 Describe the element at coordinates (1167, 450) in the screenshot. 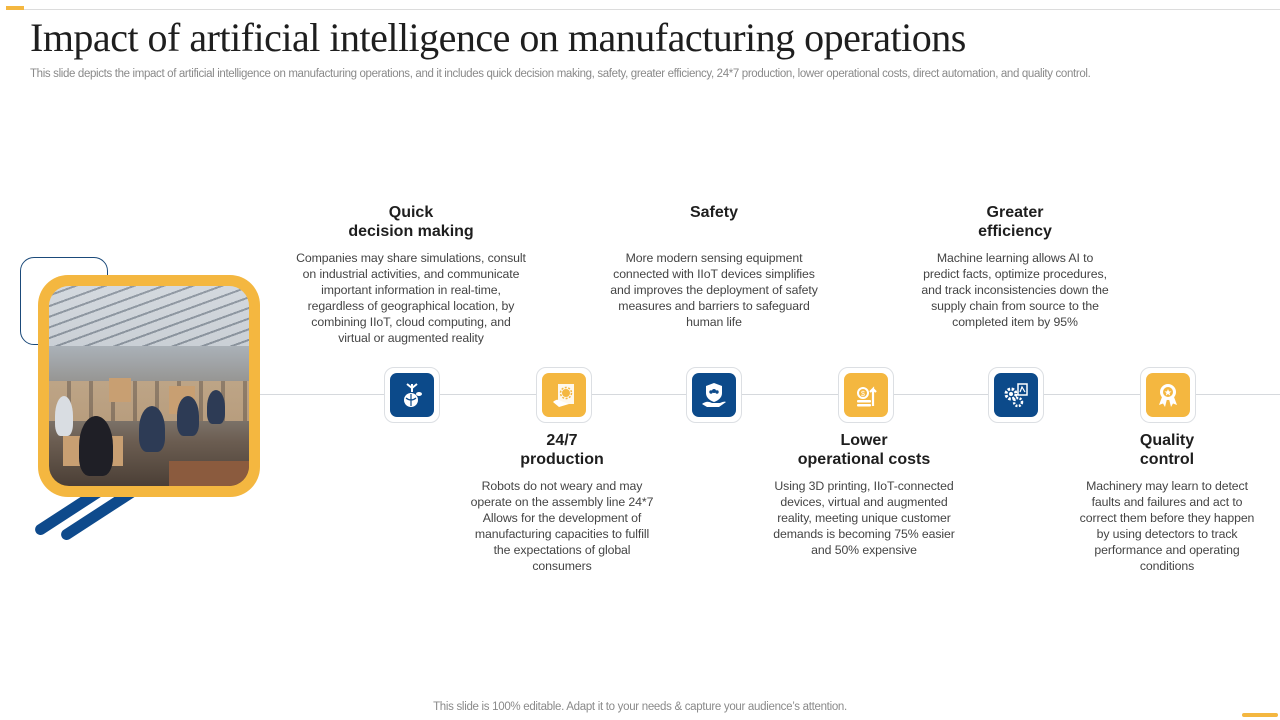

I see `item-title: Quality control` at that location.